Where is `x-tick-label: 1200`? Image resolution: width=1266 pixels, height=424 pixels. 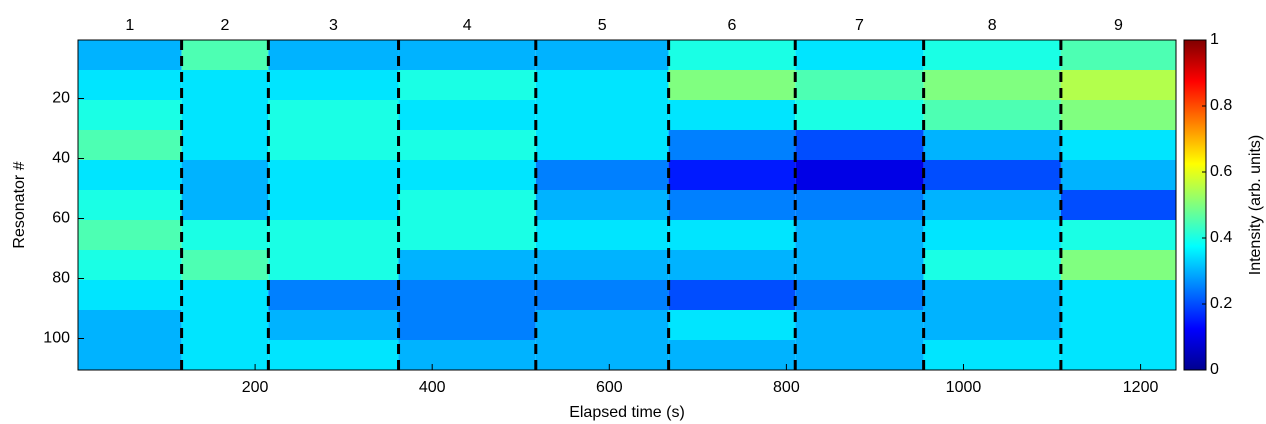 x-tick-label: 1200 is located at coordinates (1141, 387).